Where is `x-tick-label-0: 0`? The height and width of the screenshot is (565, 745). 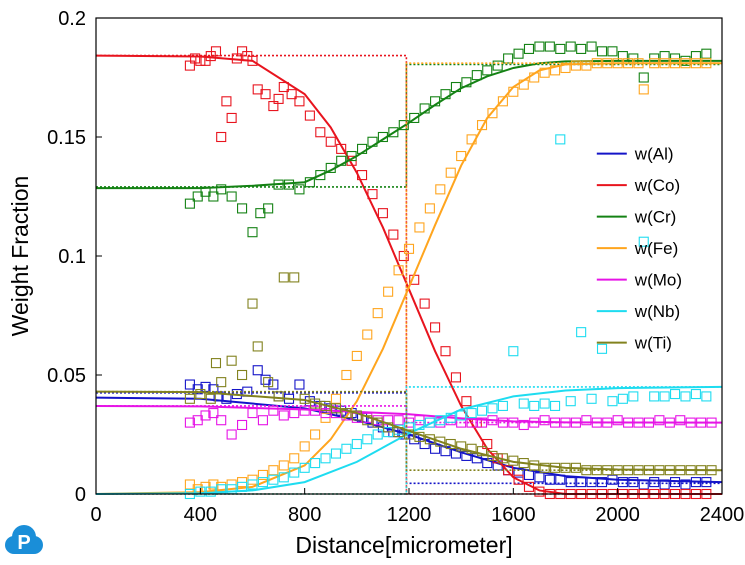
x-tick-label-0: 0 is located at coordinates (95, 515).